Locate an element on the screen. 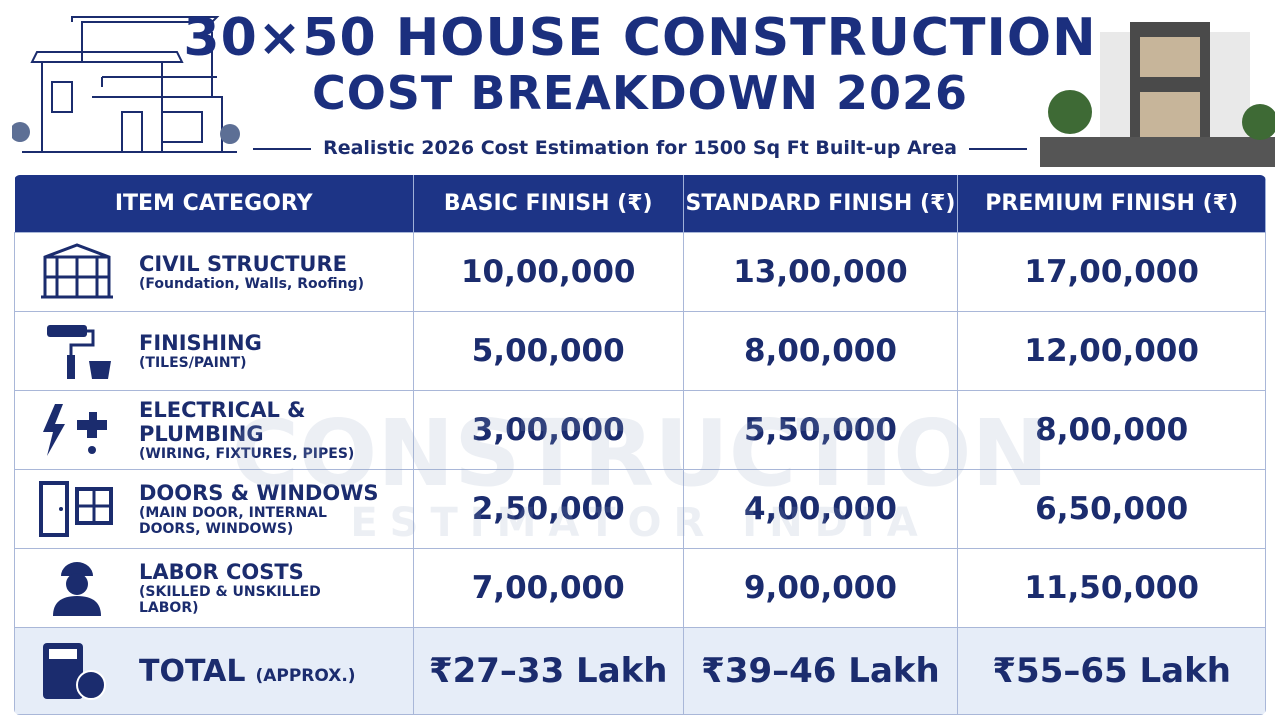 The image size is (1280, 720). cost-cell: 7,00,000 is located at coordinates (548, 588).